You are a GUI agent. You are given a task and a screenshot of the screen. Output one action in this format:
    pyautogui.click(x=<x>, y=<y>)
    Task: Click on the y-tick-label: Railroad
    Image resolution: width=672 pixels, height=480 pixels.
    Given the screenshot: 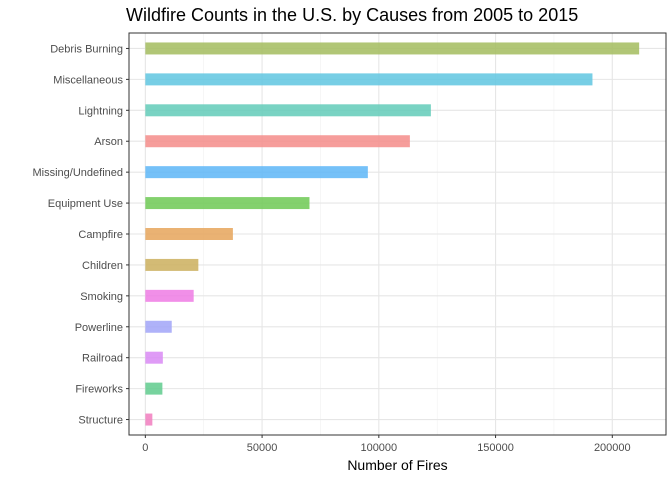 What is the action you would take?
    pyautogui.click(x=102, y=359)
    